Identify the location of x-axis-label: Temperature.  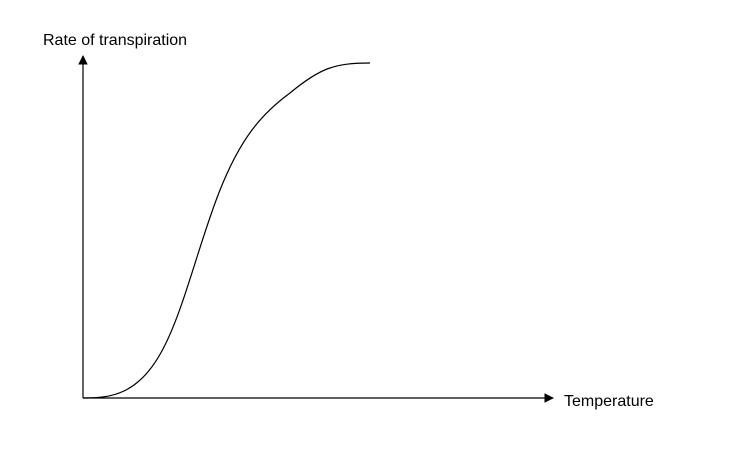
(609, 401).